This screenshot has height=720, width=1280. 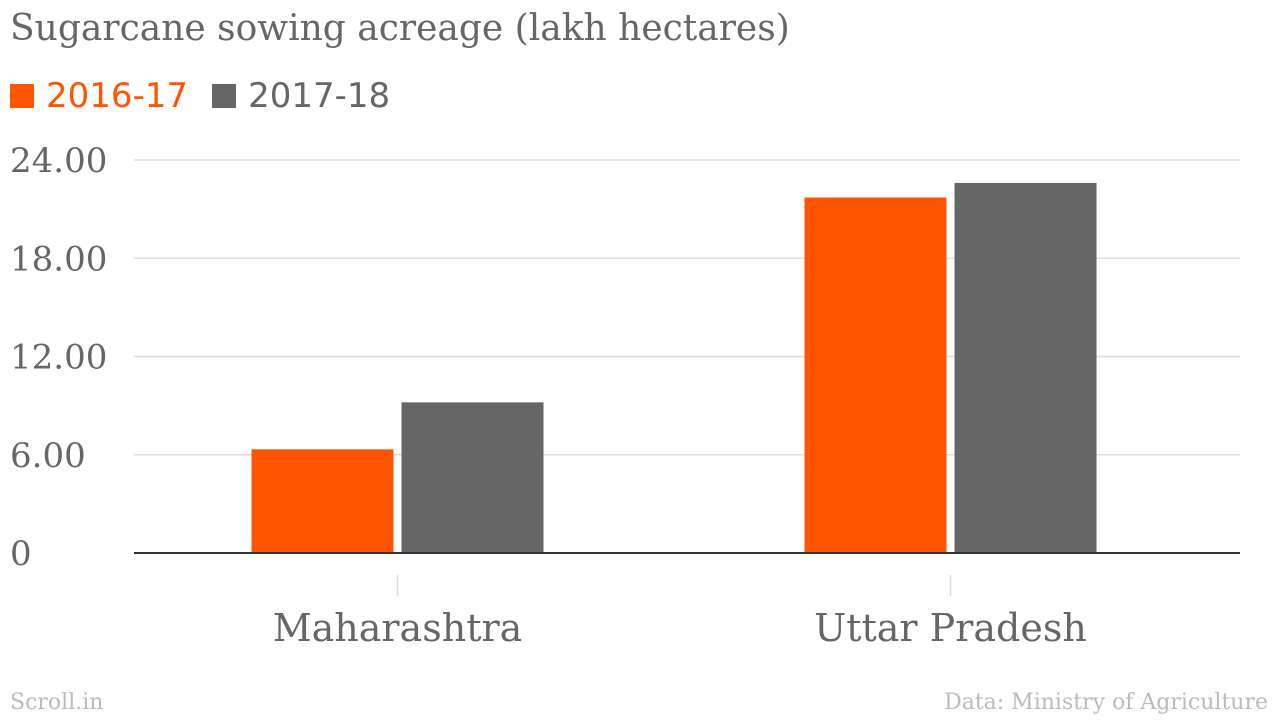 What do you see at coordinates (950, 628) in the screenshot?
I see `x-category-label: Uttar Pradesh` at bounding box center [950, 628].